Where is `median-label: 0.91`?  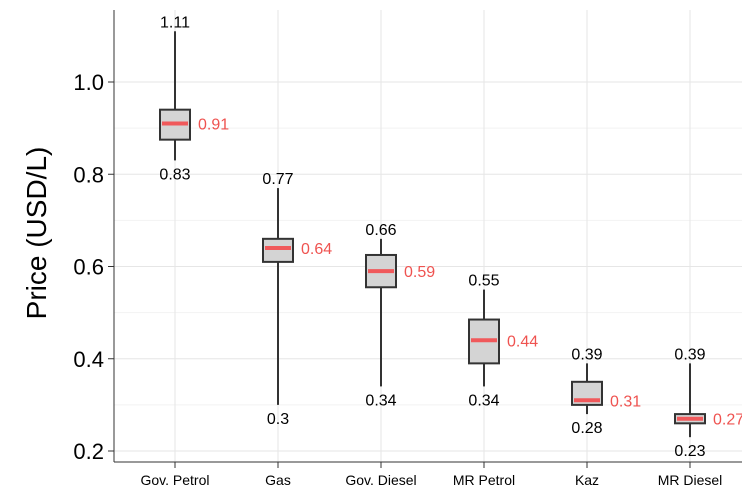 median-label: 0.91 is located at coordinates (213, 125).